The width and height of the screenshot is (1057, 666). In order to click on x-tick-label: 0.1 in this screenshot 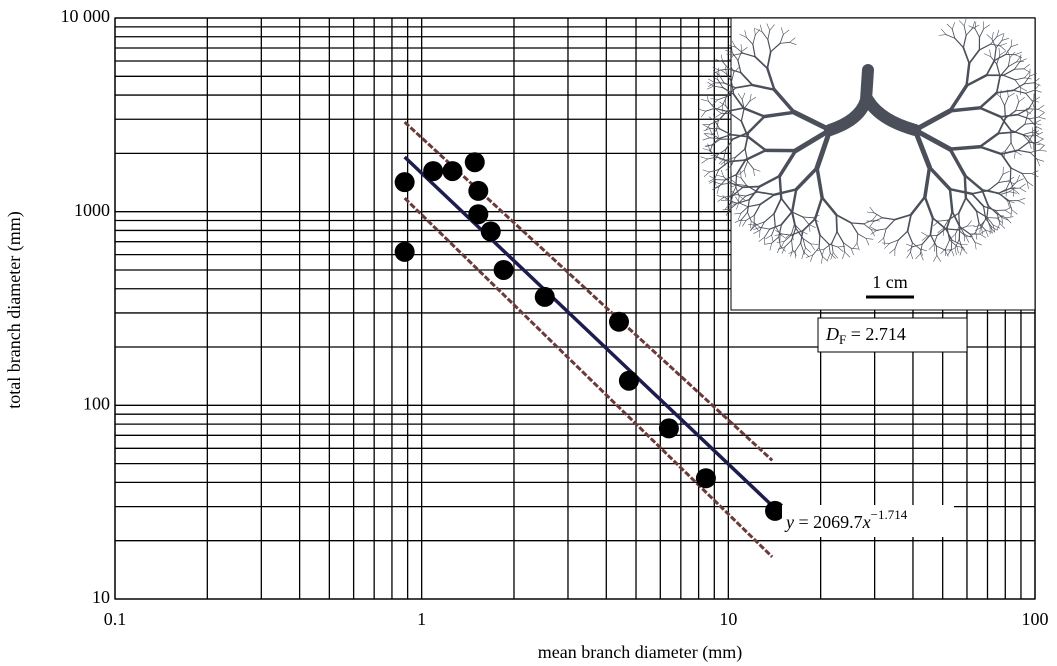, I will do `click(115, 619)`.